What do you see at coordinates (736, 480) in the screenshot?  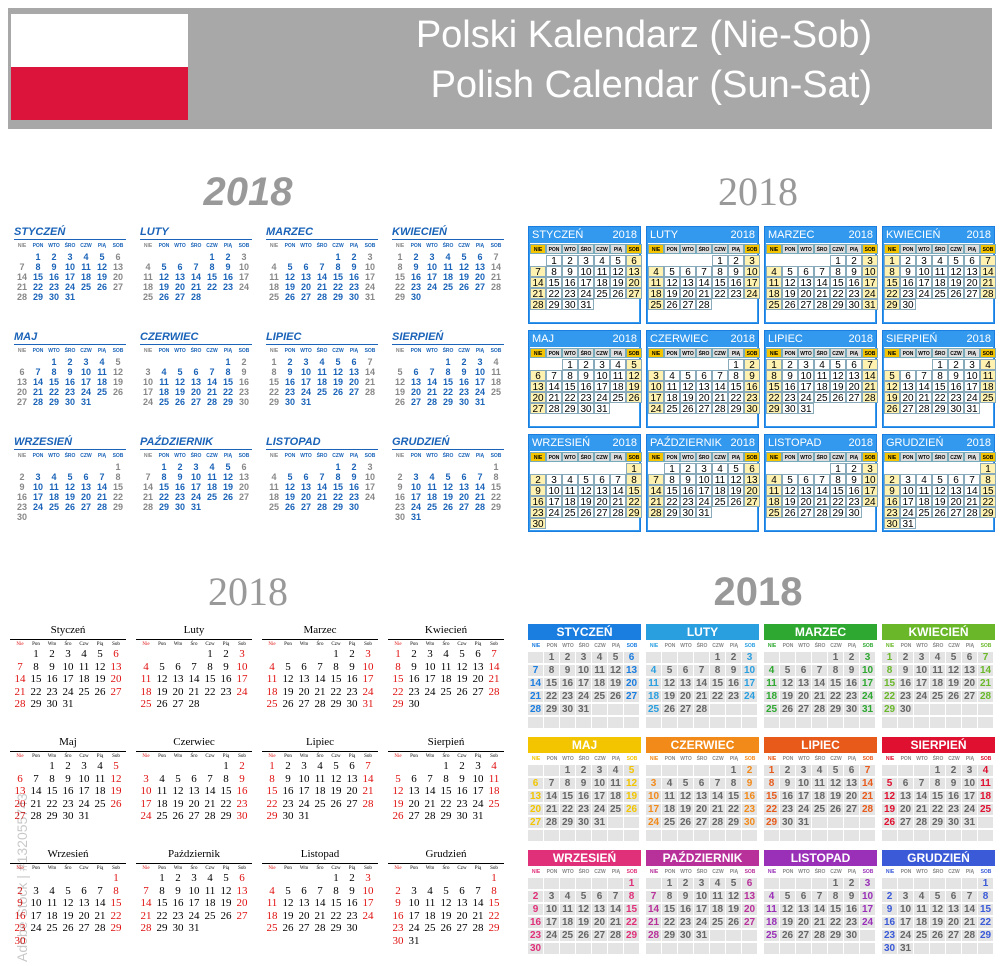 I see `day-cell: 12` at bounding box center [736, 480].